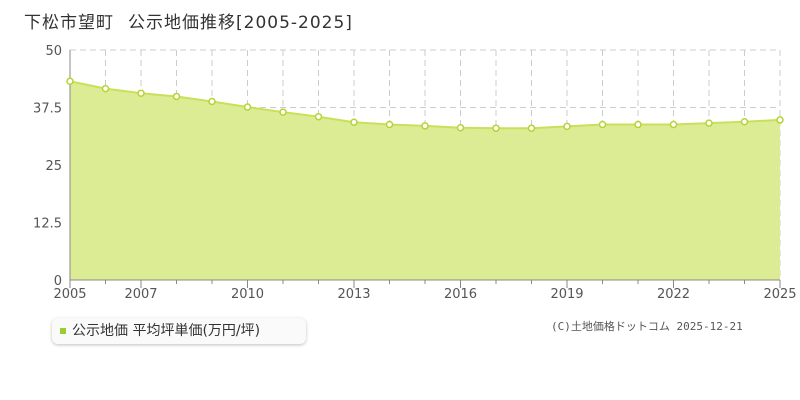  I want to click on title-subtitle: 公示地価推移[2005-2025], so click(240, 23).